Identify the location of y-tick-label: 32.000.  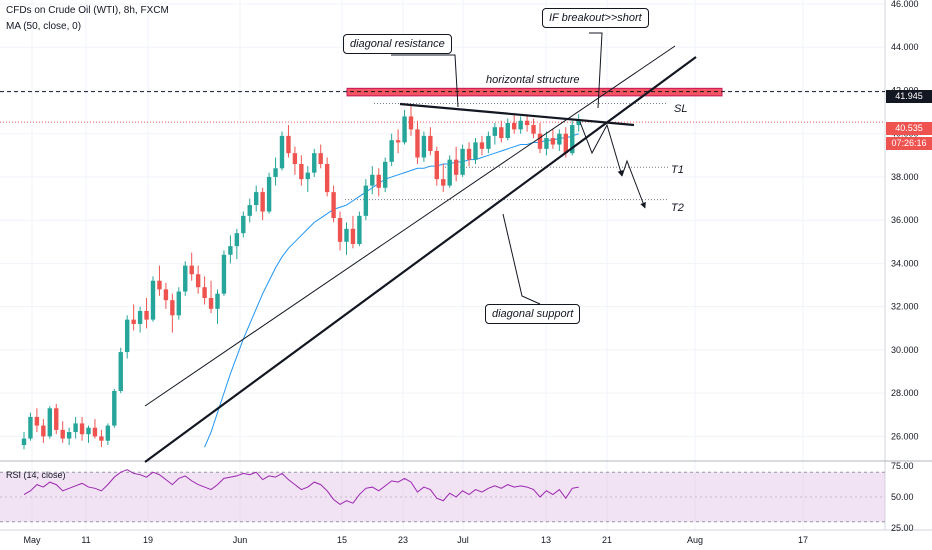
(905, 307).